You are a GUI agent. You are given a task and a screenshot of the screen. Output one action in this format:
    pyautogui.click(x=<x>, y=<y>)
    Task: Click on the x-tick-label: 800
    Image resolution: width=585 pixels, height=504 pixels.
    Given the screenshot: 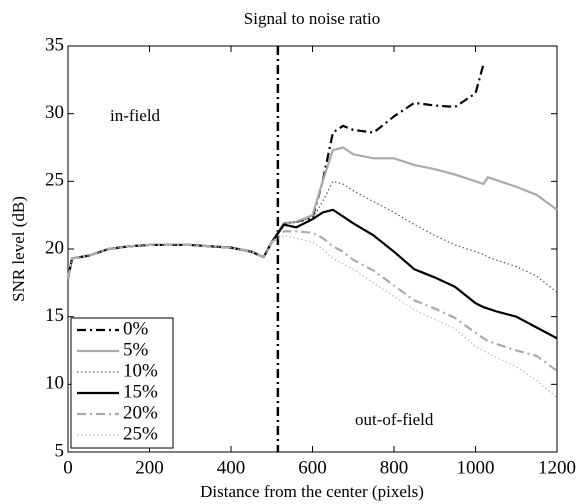 What is the action you would take?
    pyautogui.click(x=394, y=467)
    